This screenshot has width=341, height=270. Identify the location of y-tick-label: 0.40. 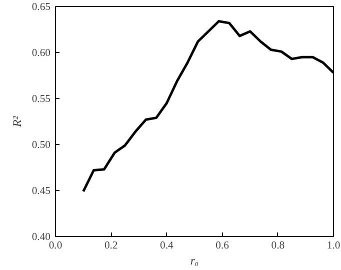
(41, 237).